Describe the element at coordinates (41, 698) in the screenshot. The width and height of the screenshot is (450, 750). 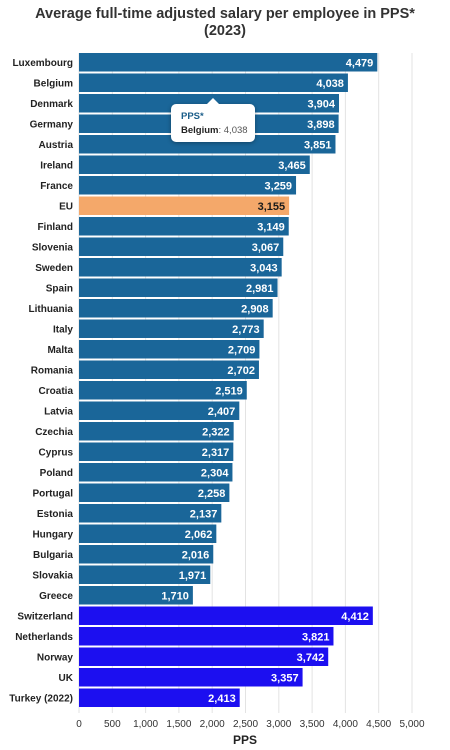
I see `category-label: Turkey (2022)` at that location.